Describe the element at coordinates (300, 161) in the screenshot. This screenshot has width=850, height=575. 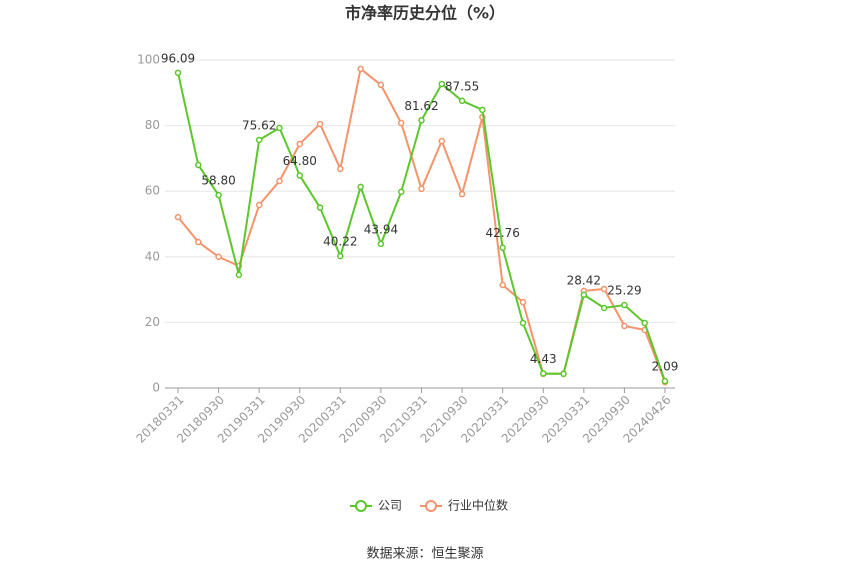
I see `data-label: 64.80` at that location.